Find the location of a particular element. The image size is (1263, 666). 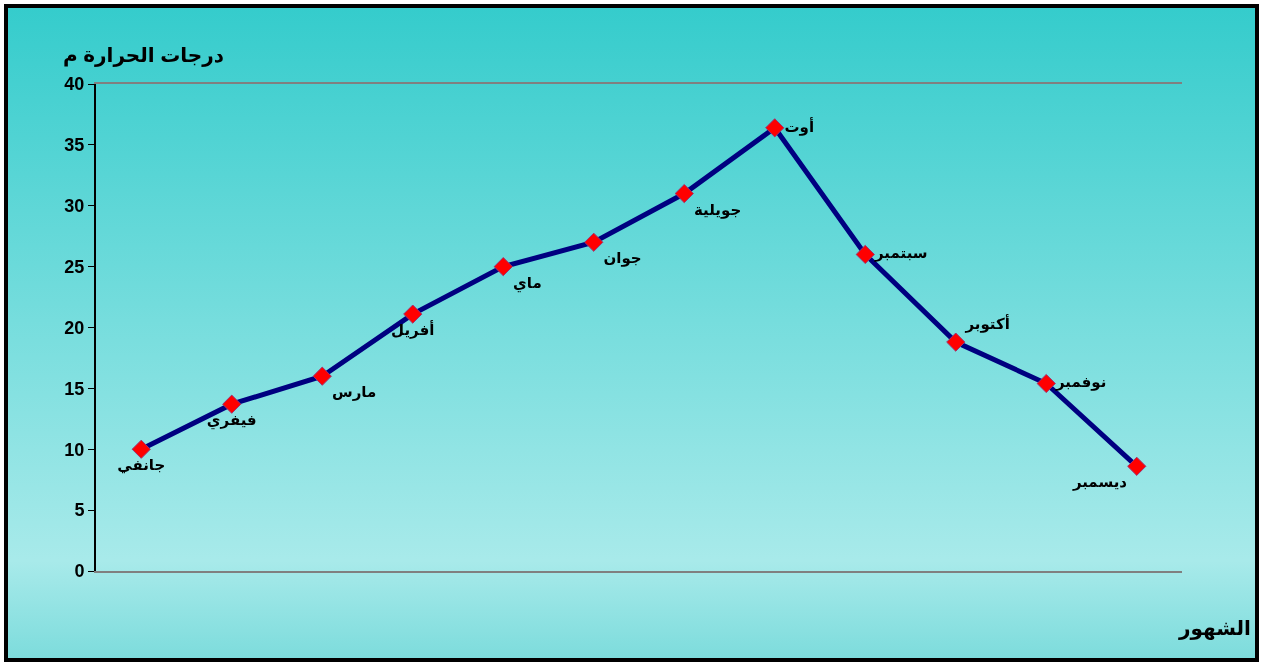

x-tick-label: جوان is located at coordinates (622, 258).